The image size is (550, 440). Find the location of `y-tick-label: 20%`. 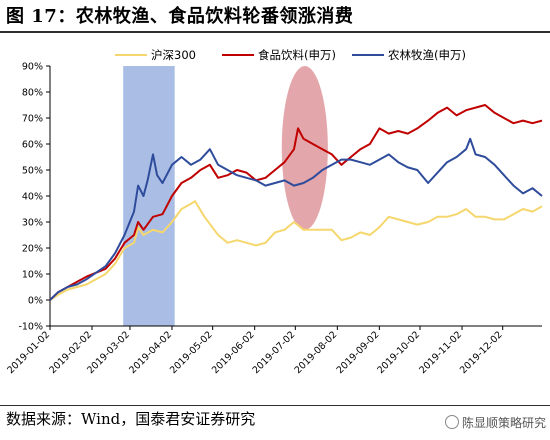

y-tick-label: 20% is located at coordinates (32, 249).